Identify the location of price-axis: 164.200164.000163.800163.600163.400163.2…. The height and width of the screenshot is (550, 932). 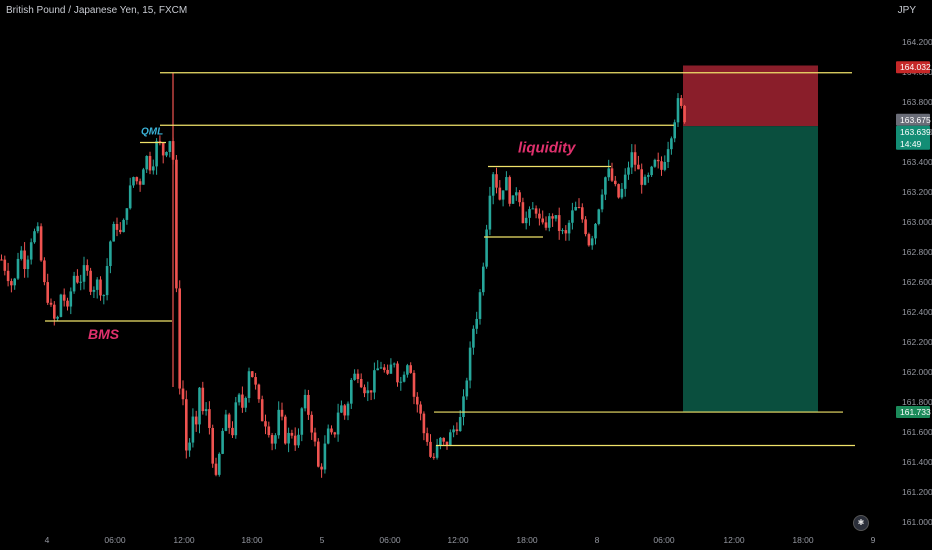
(917, 282).